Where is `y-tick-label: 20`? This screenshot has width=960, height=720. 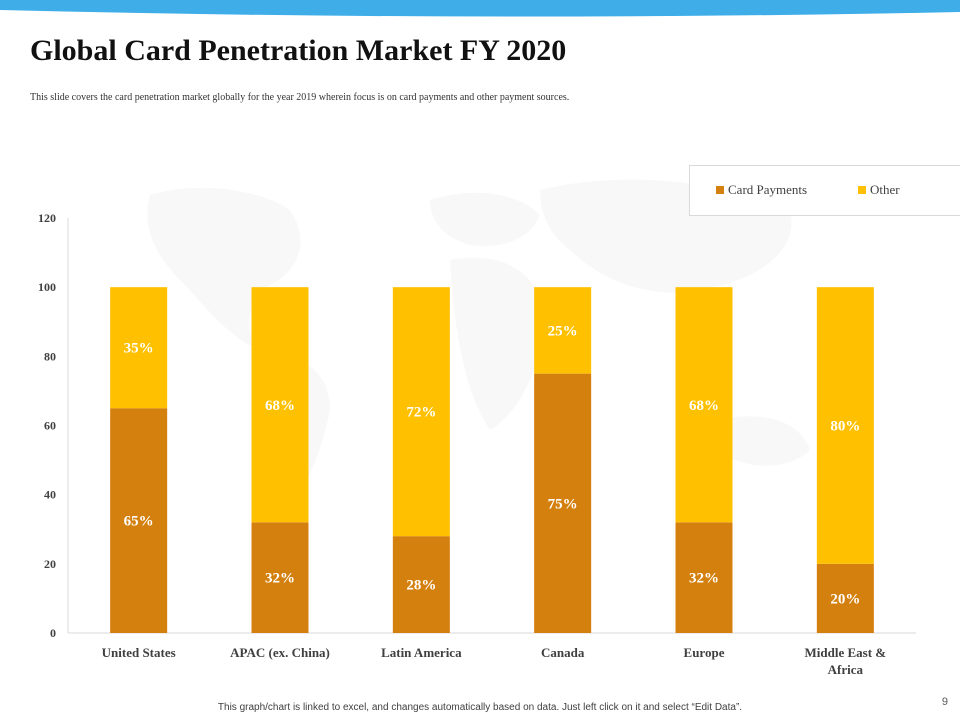
y-tick-label: 20 is located at coordinates (50, 564).